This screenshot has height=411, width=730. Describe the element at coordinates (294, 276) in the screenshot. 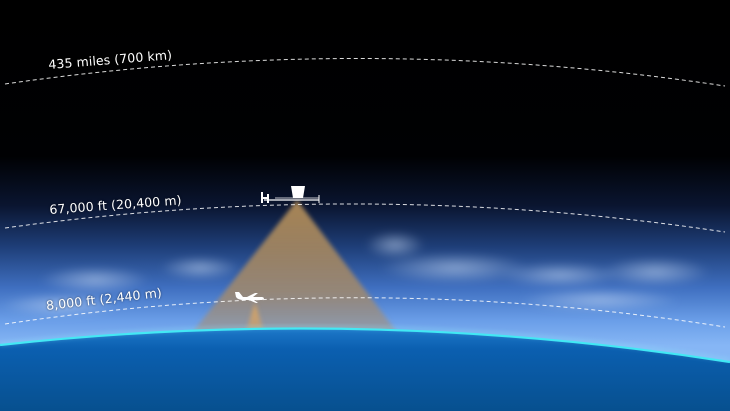

I see `uav-sensor-cone` at that location.